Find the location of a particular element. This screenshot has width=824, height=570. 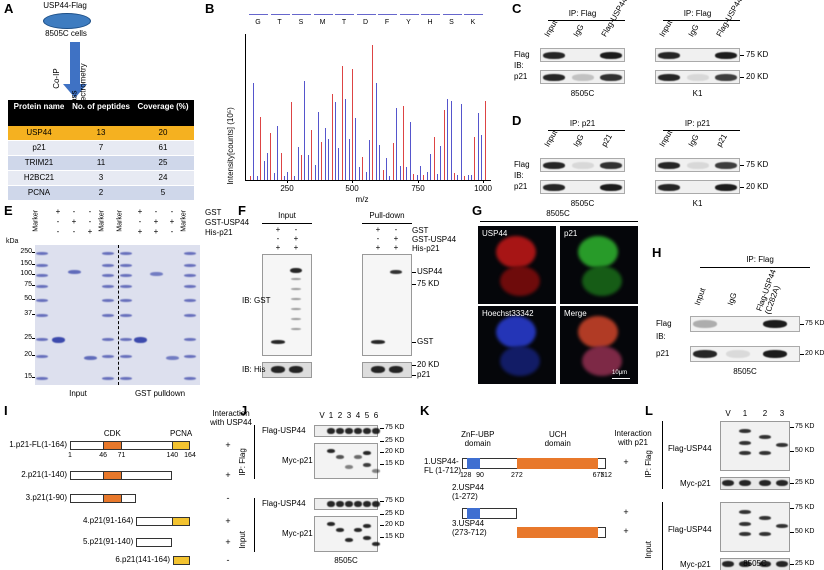

label: Myc-p21 is located at coordinates (695, 564).